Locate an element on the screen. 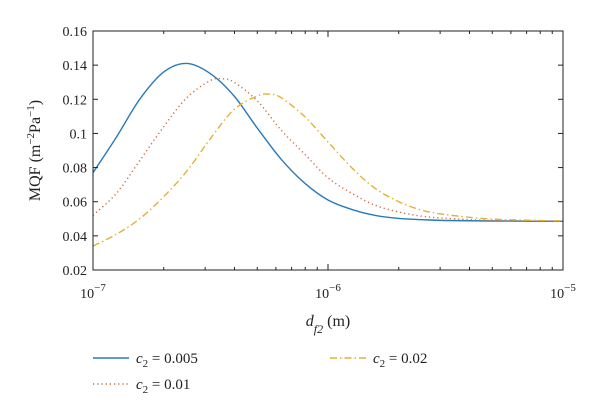 The height and width of the screenshot is (412, 600). x-tick-exponent: −6 is located at coordinates (335, 288).